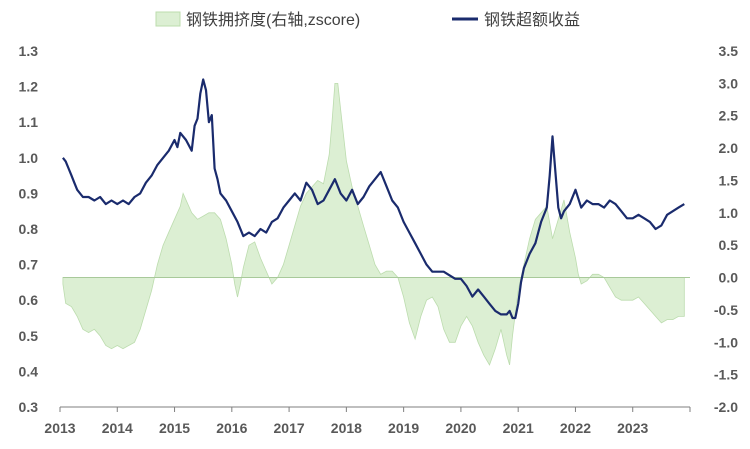  I want to click on left-tick-label: 0.9, so click(29, 193).